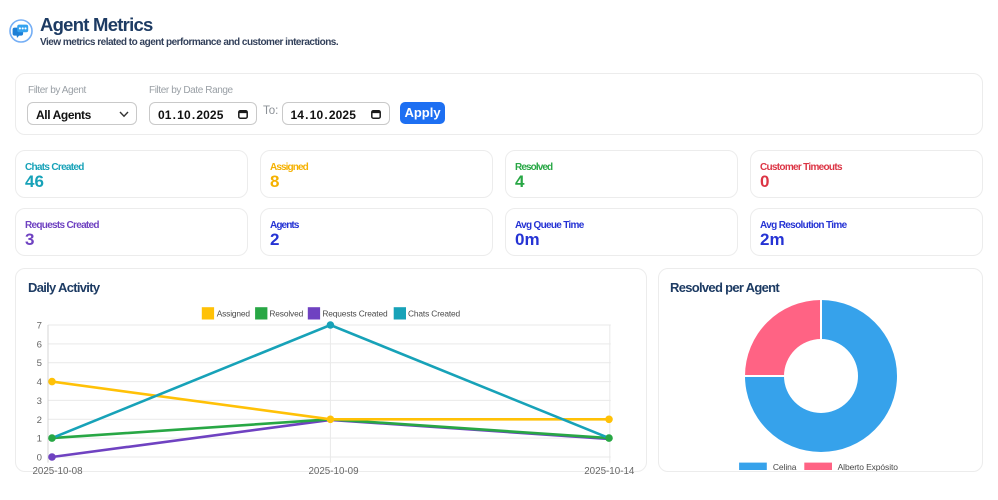  What do you see at coordinates (39, 458) in the screenshot?
I see `svg-text: 0` at bounding box center [39, 458].